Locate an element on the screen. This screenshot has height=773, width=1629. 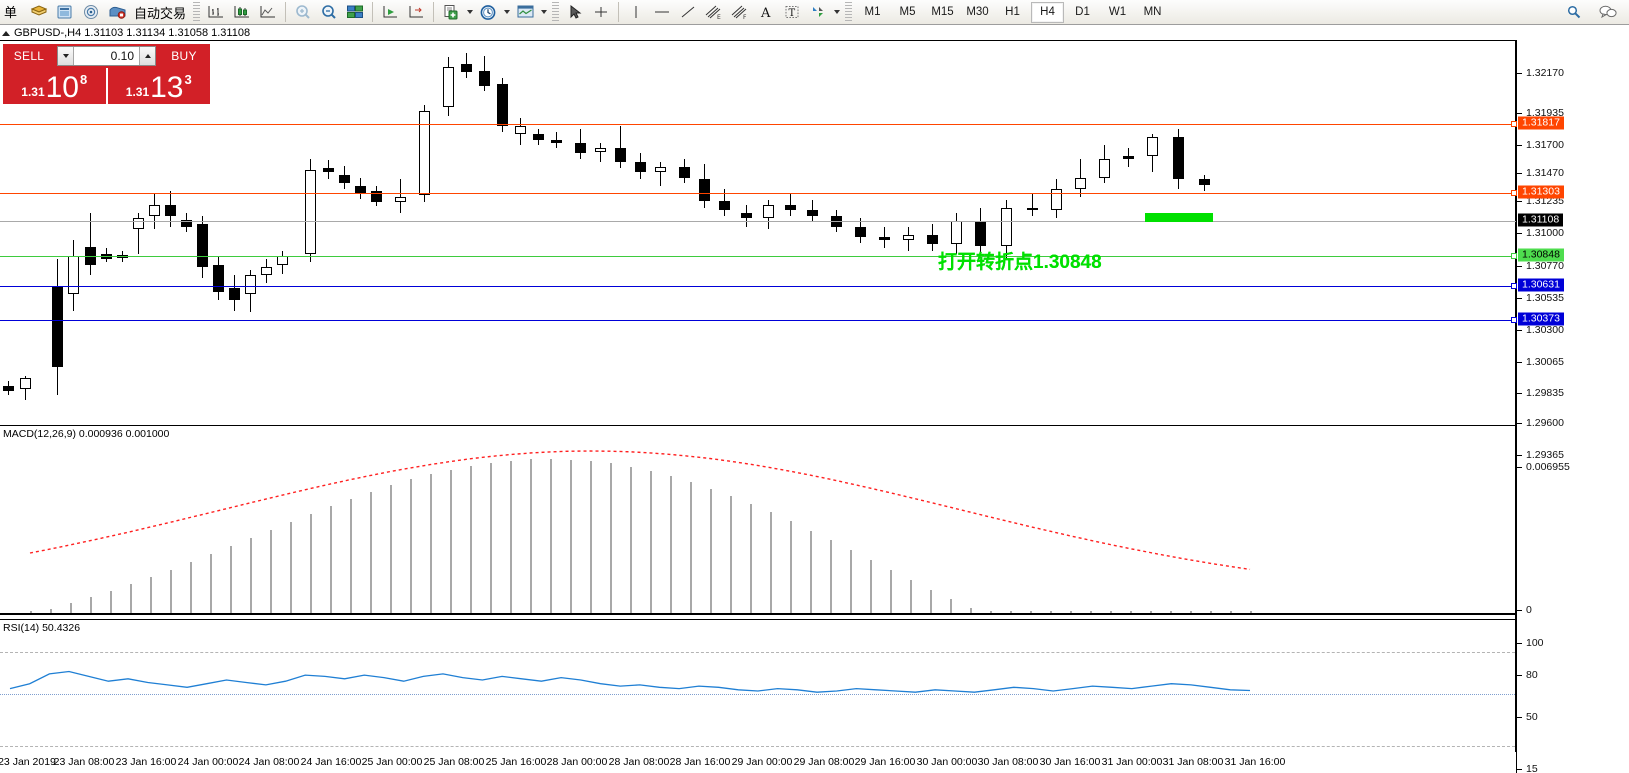
volume-stepper: 0.10 is located at coordinates (106, 56).